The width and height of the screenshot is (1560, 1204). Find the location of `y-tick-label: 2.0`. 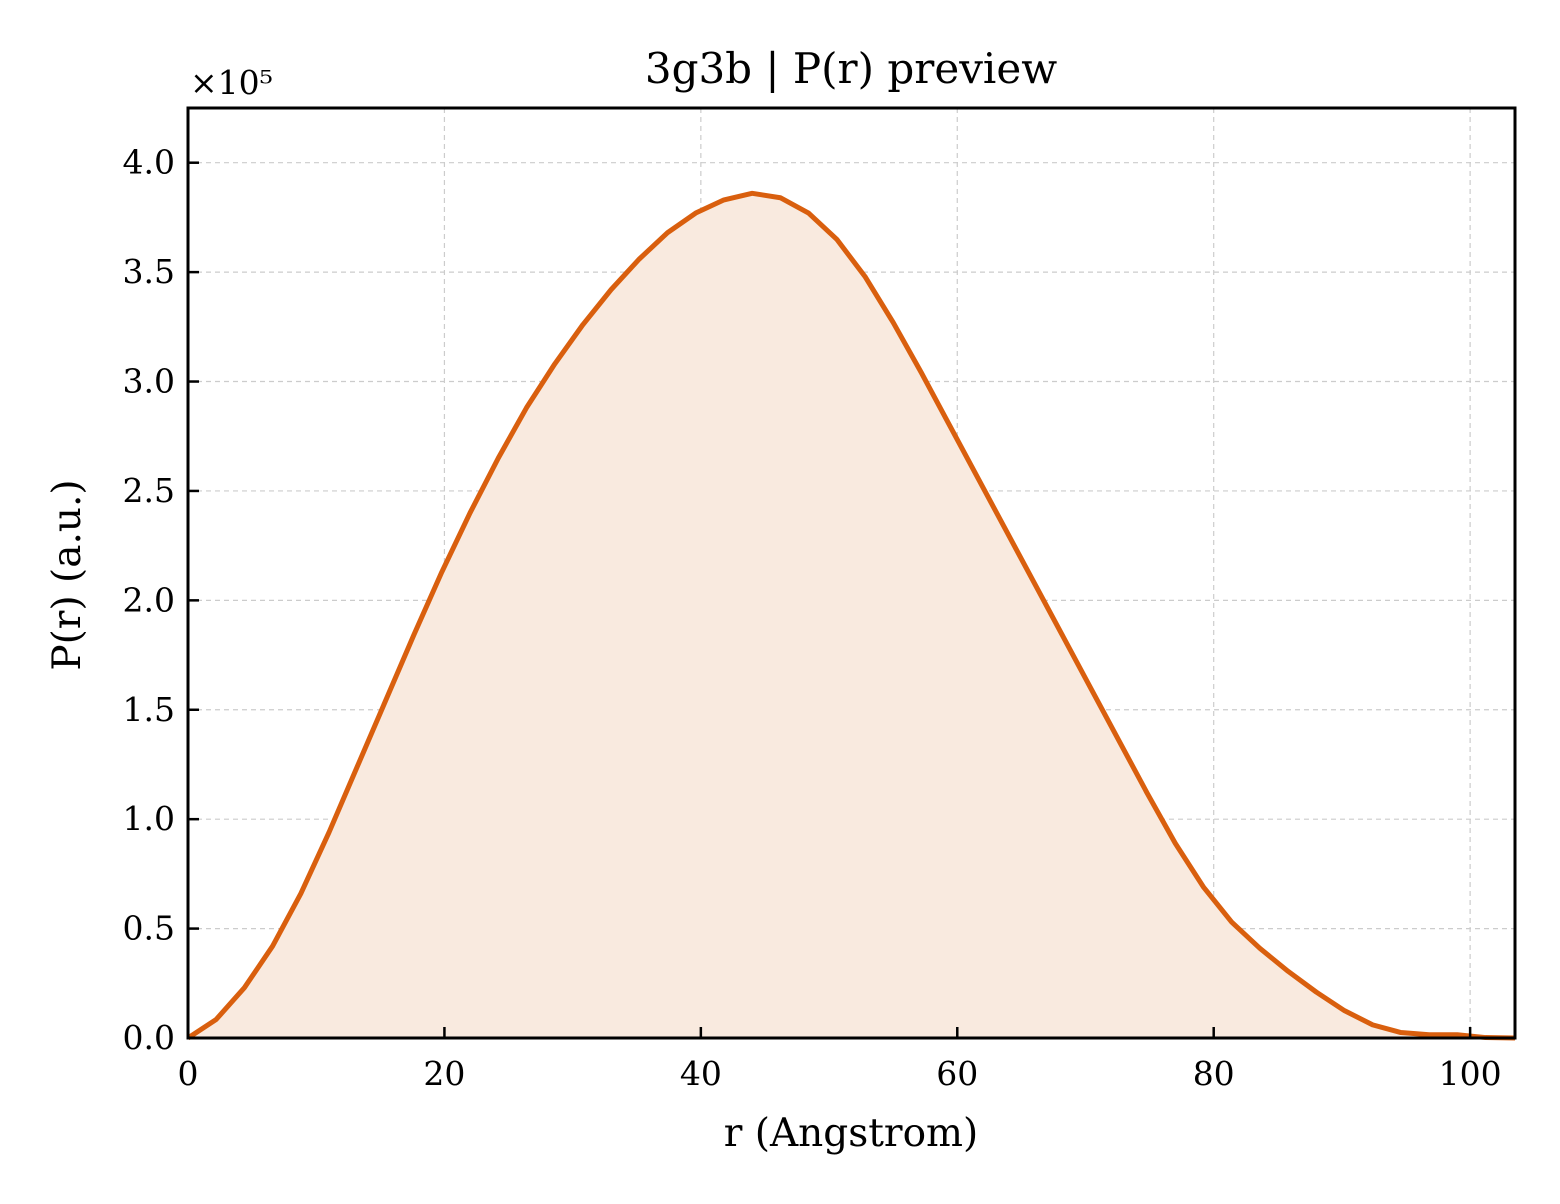

y-tick-label: 2.0 is located at coordinates (149, 599).